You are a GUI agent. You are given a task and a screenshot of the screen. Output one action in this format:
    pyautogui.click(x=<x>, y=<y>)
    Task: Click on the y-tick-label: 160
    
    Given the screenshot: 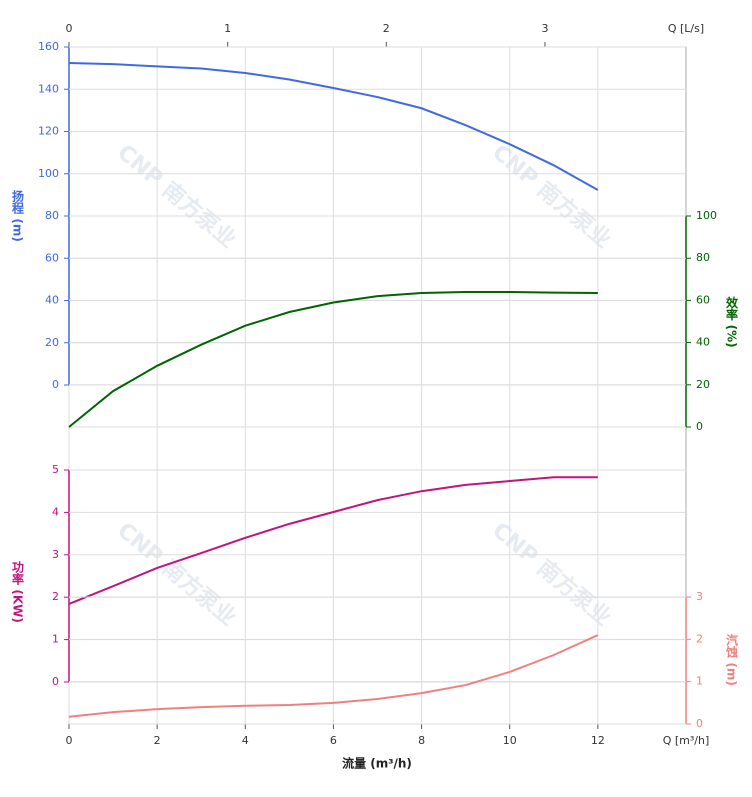 What is the action you would take?
    pyautogui.click(x=48, y=46)
    